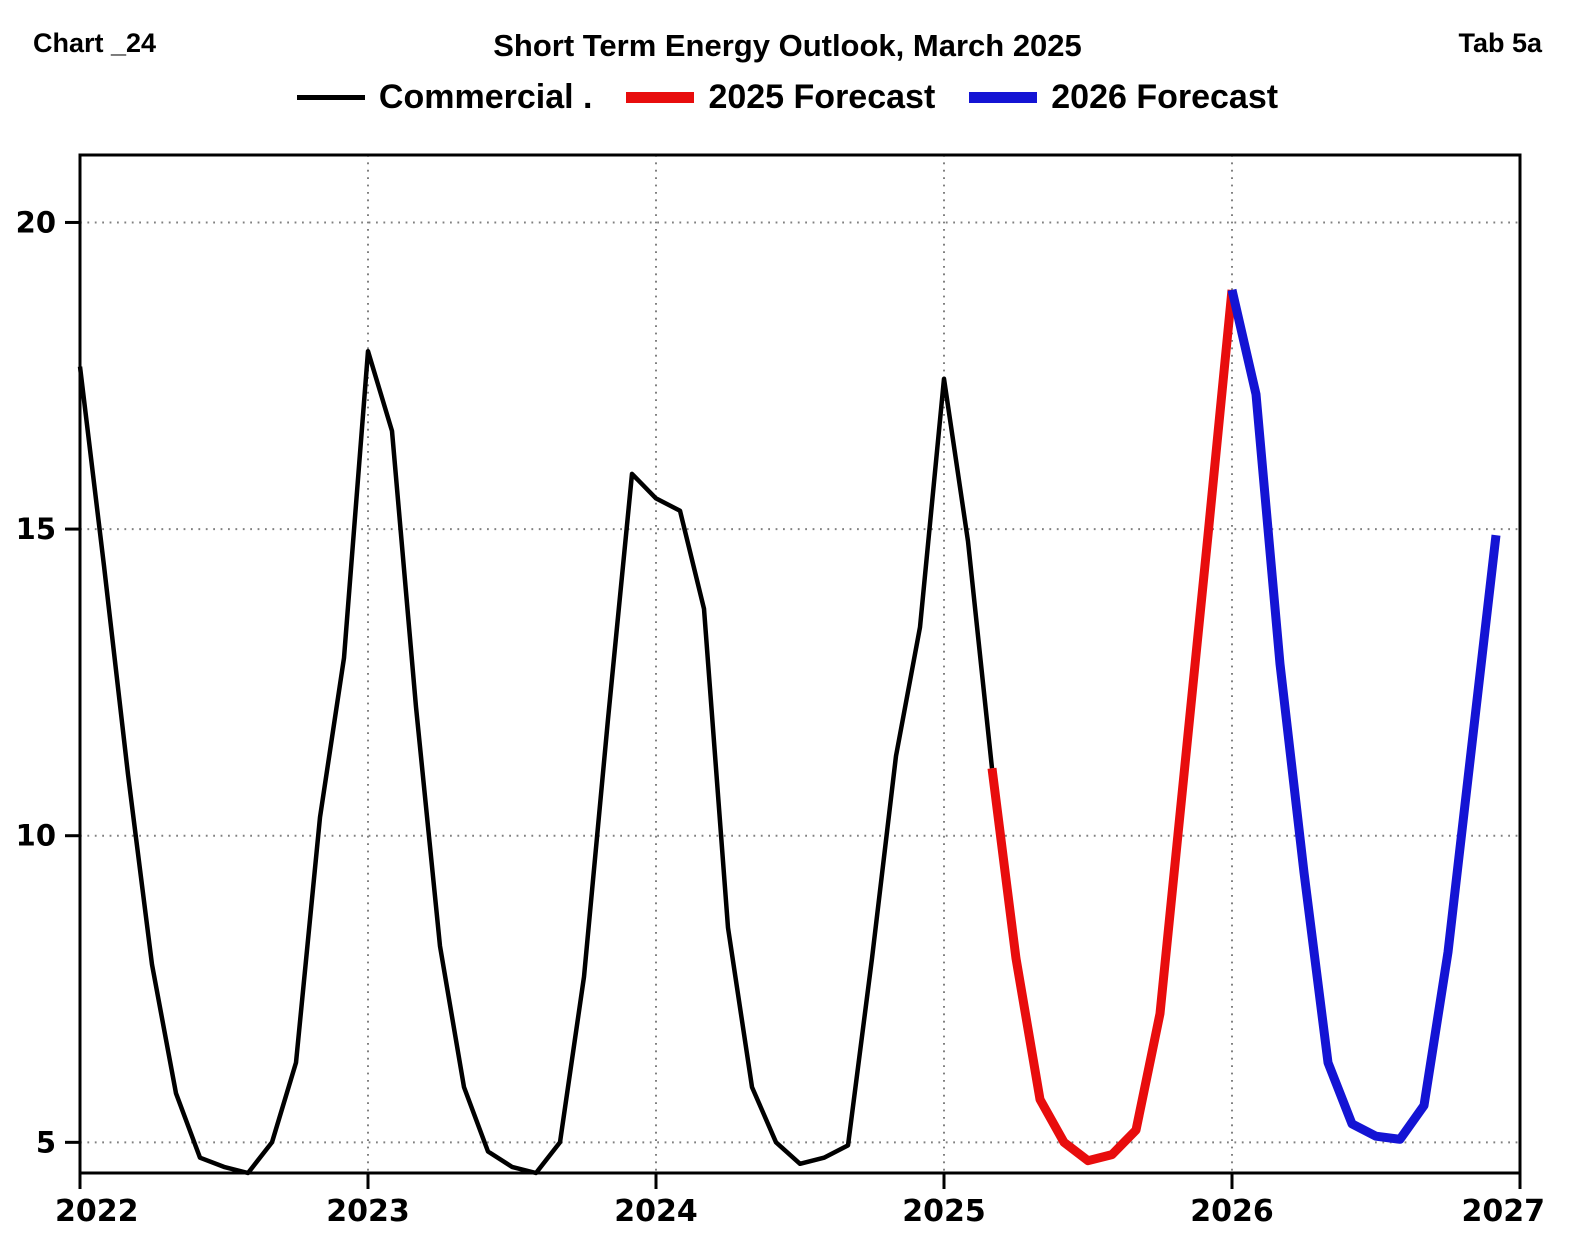 This screenshot has height=1260, width=1575. Describe the element at coordinates (36, 836) in the screenshot. I see `y-tick-label-10: 10` at that location.